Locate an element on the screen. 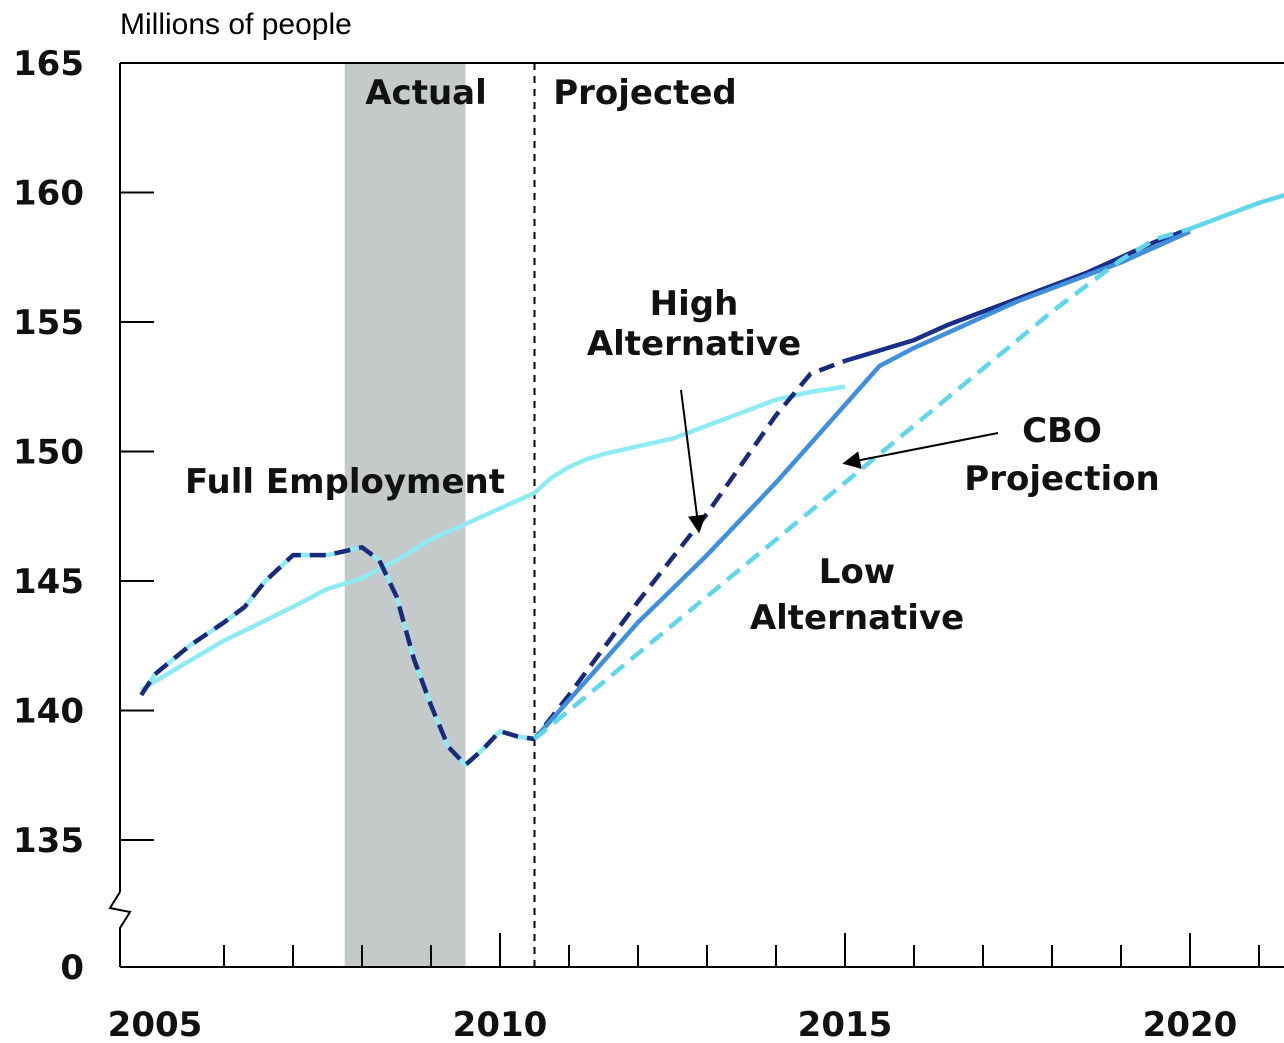  y-tick-label-zero: 0 is located at coordinates (72, 968).